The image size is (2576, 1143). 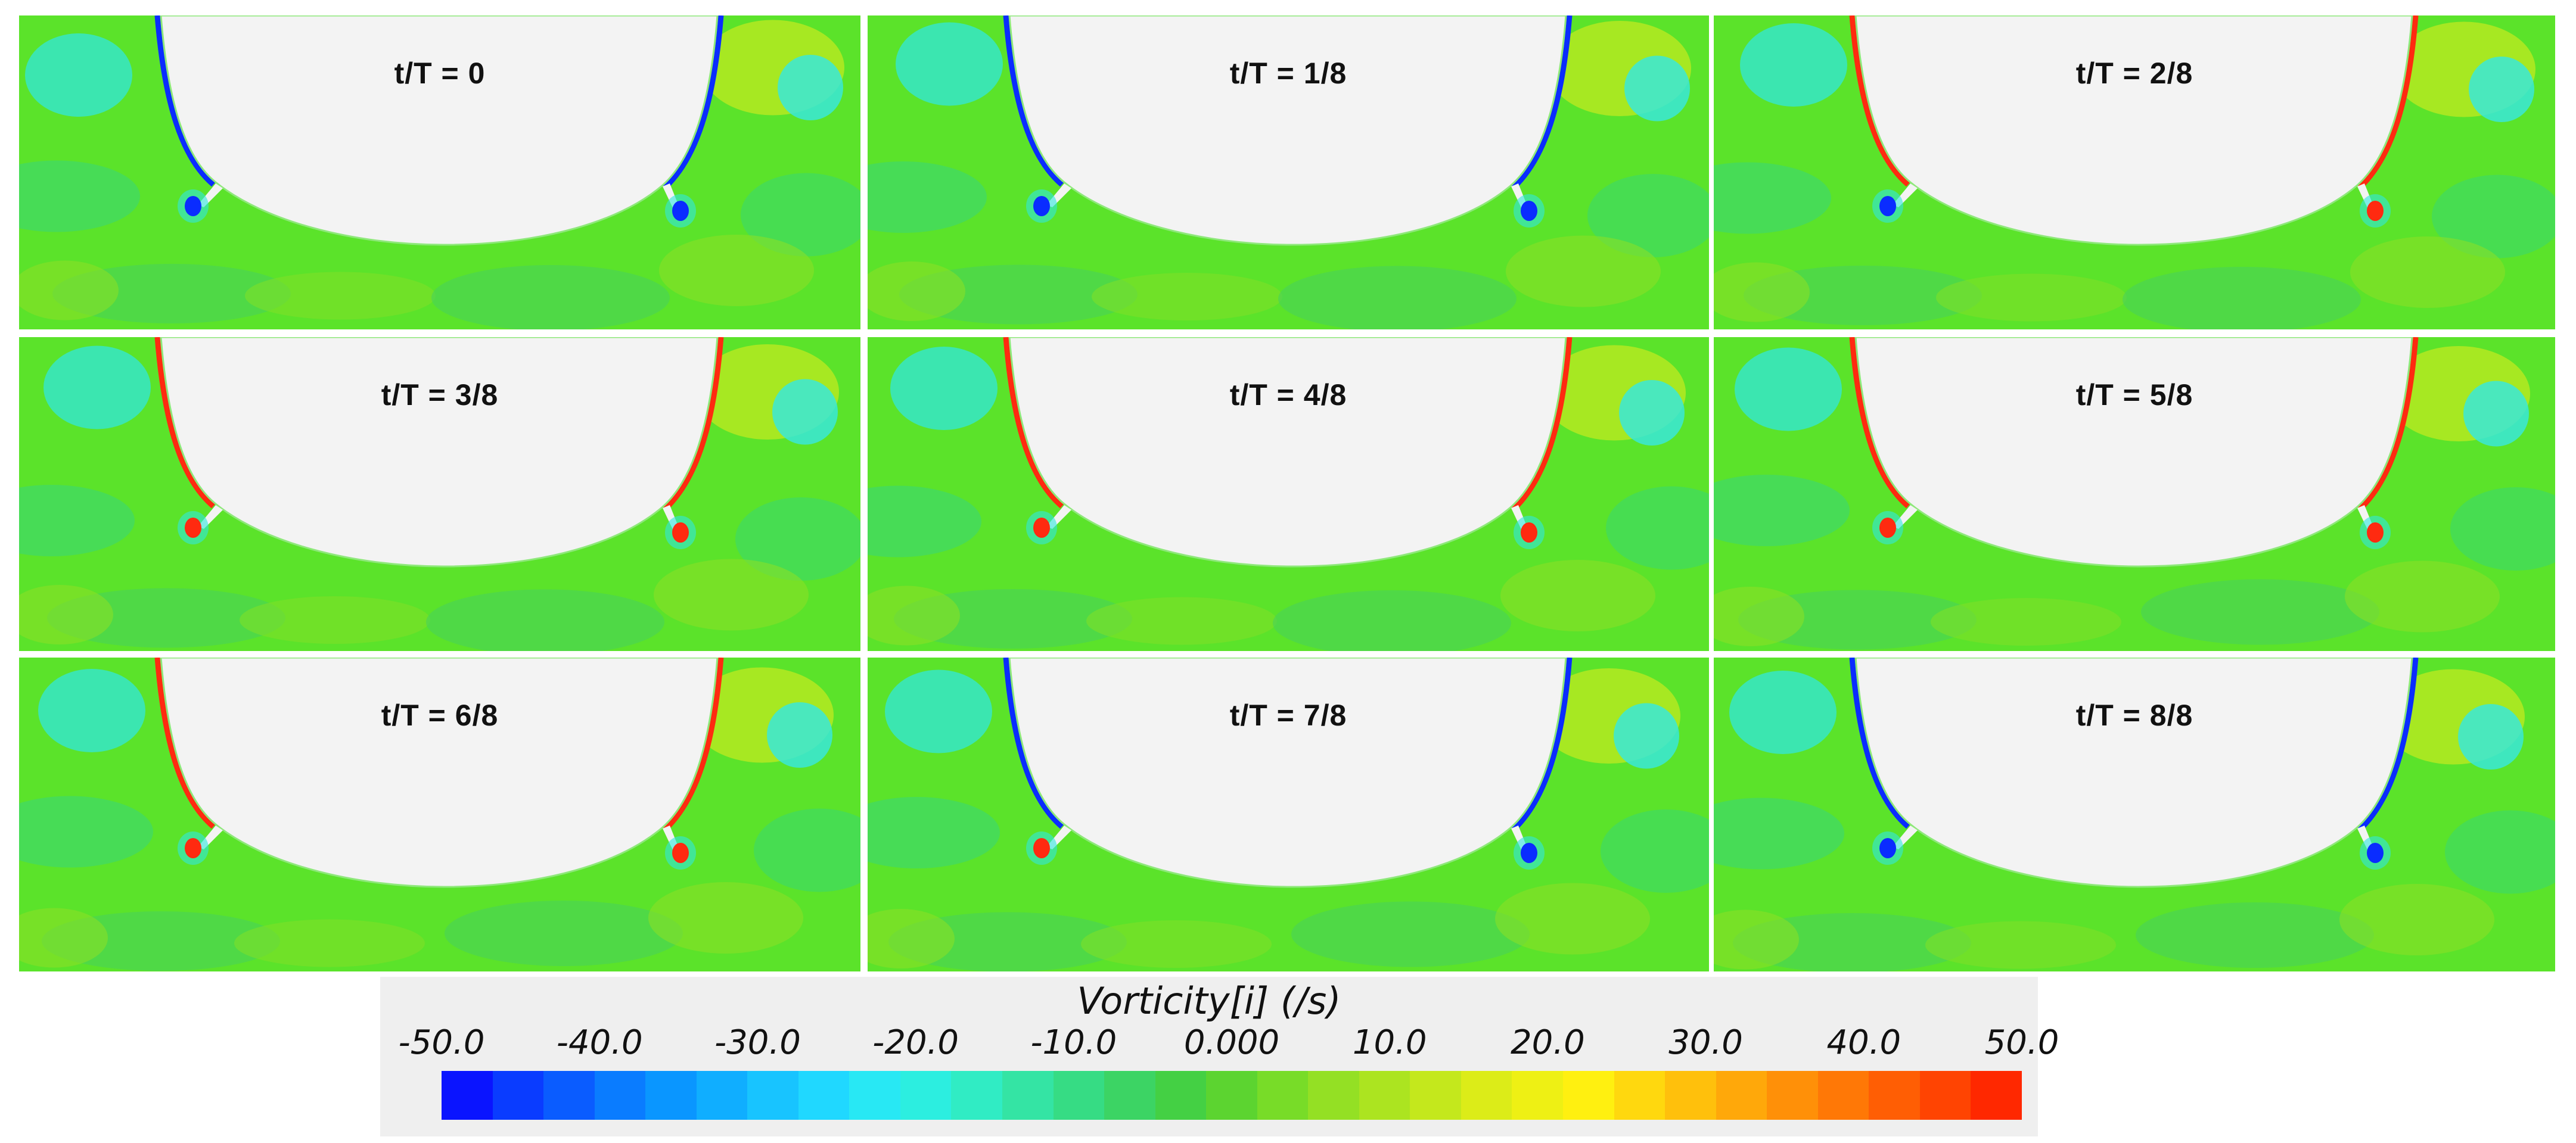 I want to click on colorbar-tick-label: 40.0, so click(x=1863, y=1042).